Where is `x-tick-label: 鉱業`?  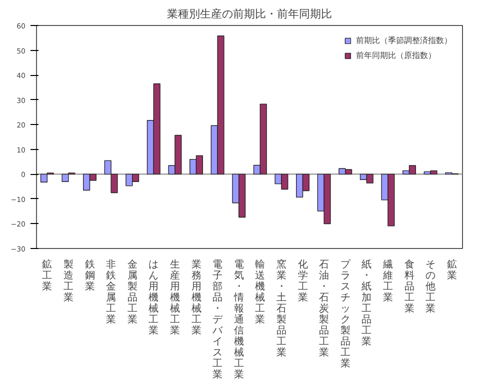 x-tick-label: 鉱業 is located at coordinates (451, 270).